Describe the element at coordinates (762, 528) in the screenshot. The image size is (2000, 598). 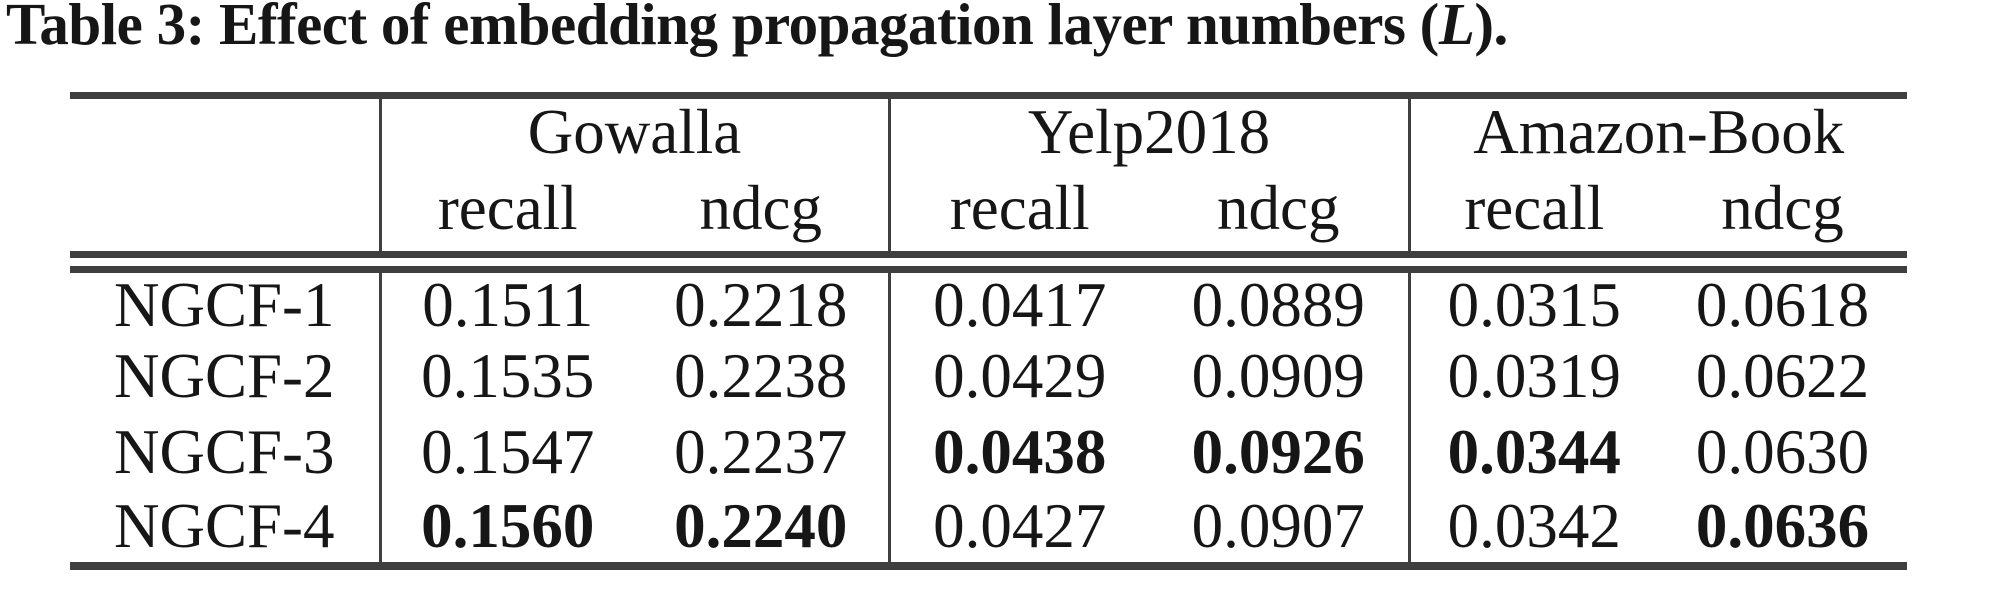
I see `metric-value: 0.2240` at that location.